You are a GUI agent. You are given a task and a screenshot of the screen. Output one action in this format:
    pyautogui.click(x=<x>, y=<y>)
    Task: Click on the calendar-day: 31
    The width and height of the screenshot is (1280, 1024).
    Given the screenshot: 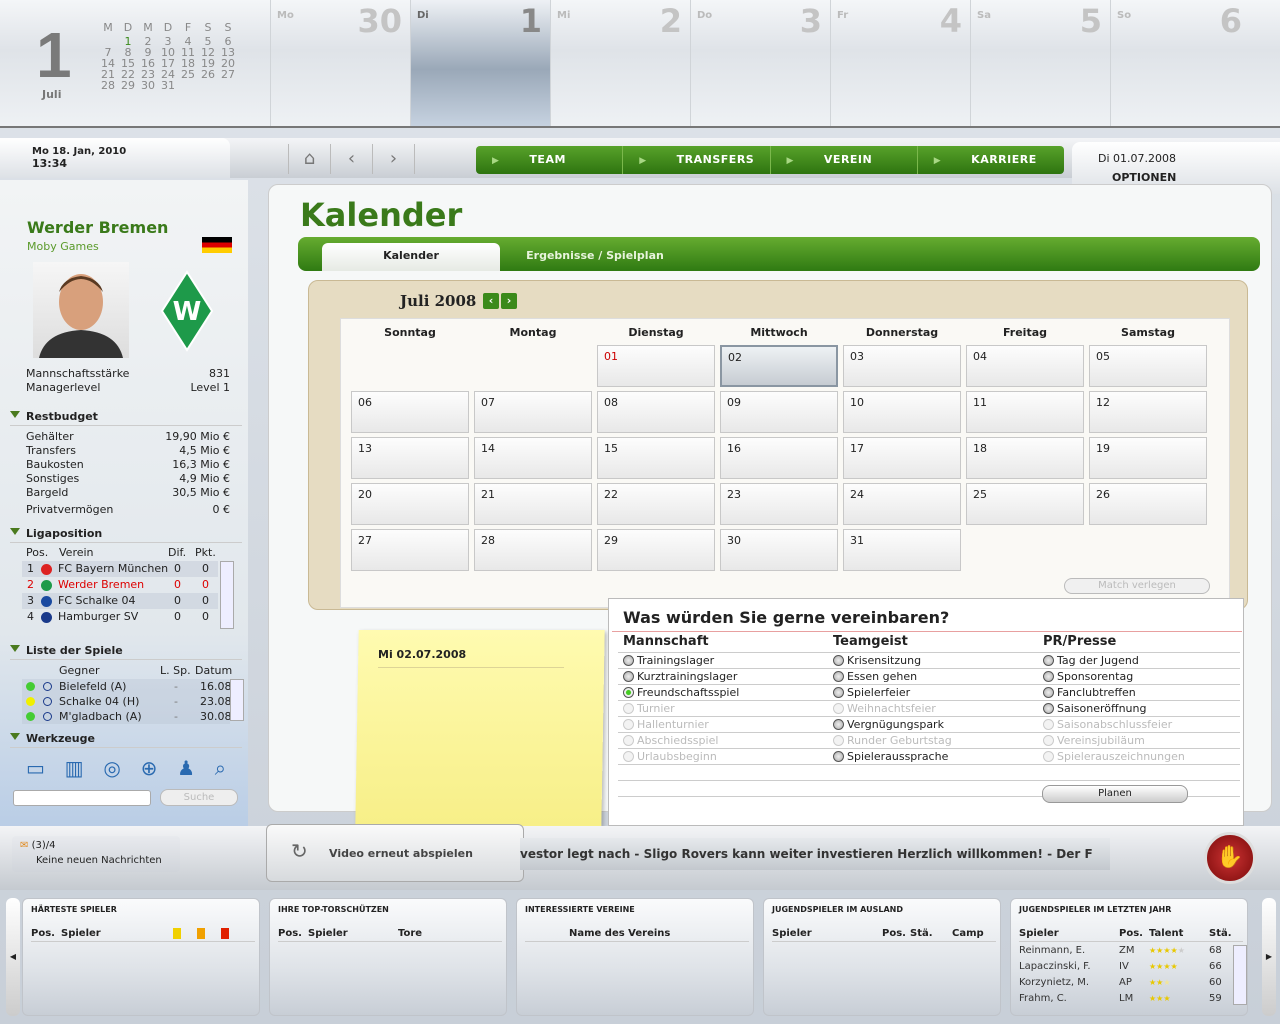 What is the action you would take?
    pyautogui.click(x=902, y=550)
    